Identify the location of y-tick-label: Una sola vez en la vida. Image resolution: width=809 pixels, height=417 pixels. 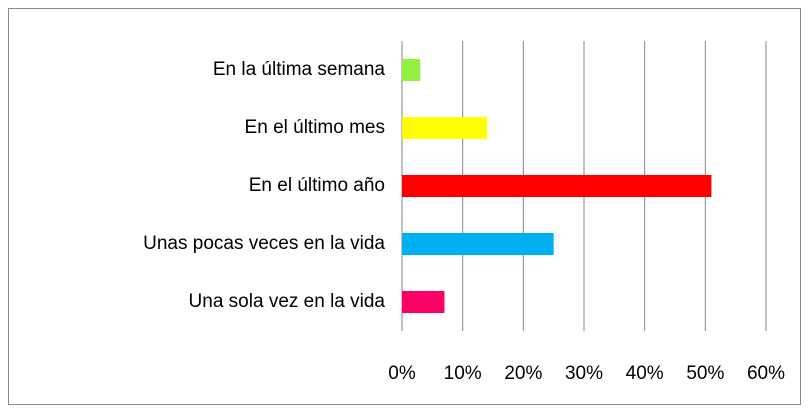
(287, 301).